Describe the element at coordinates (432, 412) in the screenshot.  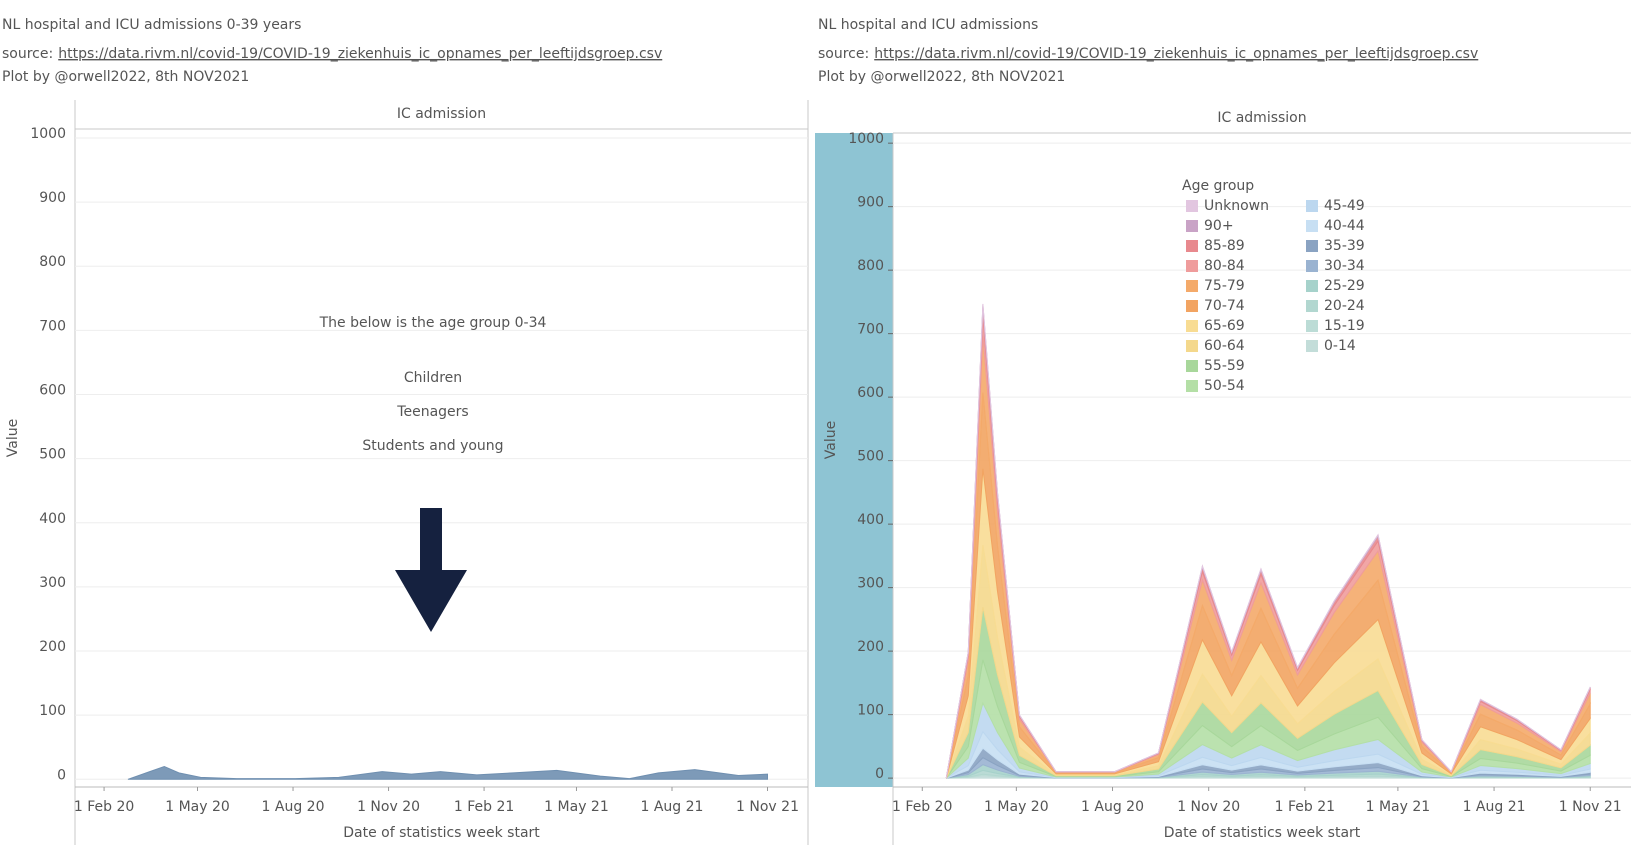
I see `annotation: Teenagers` at that location.